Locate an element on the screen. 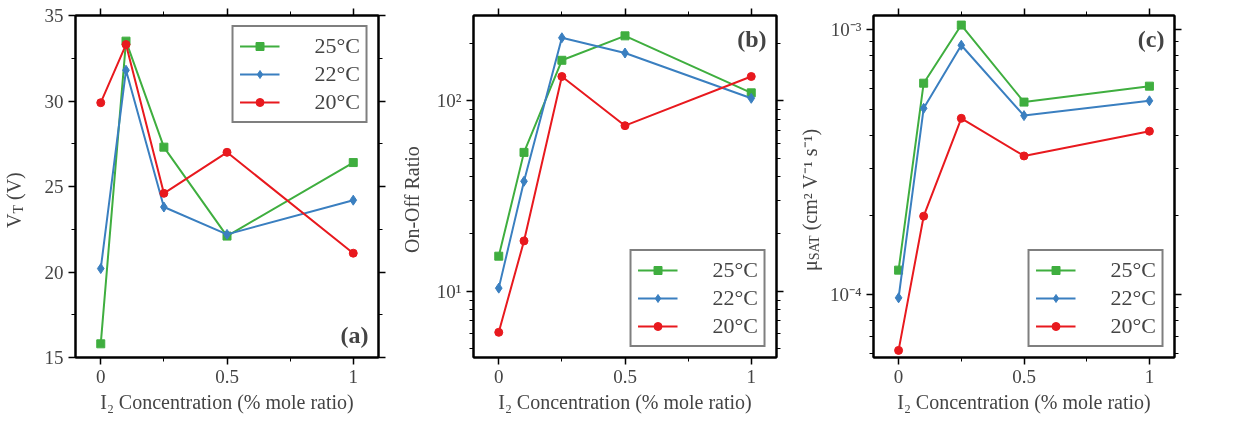  y-tick-label: 10⁻⁴ is located at coordinates (845, 295).